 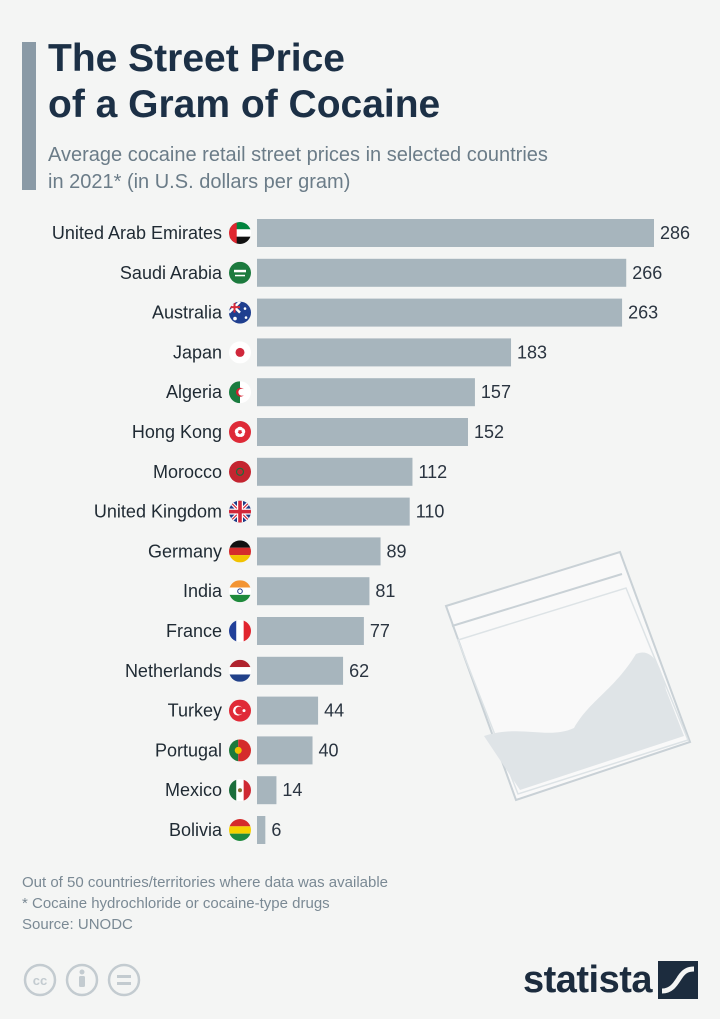 I want to click on turkey-flag-icon, so click(x=240, y=710).